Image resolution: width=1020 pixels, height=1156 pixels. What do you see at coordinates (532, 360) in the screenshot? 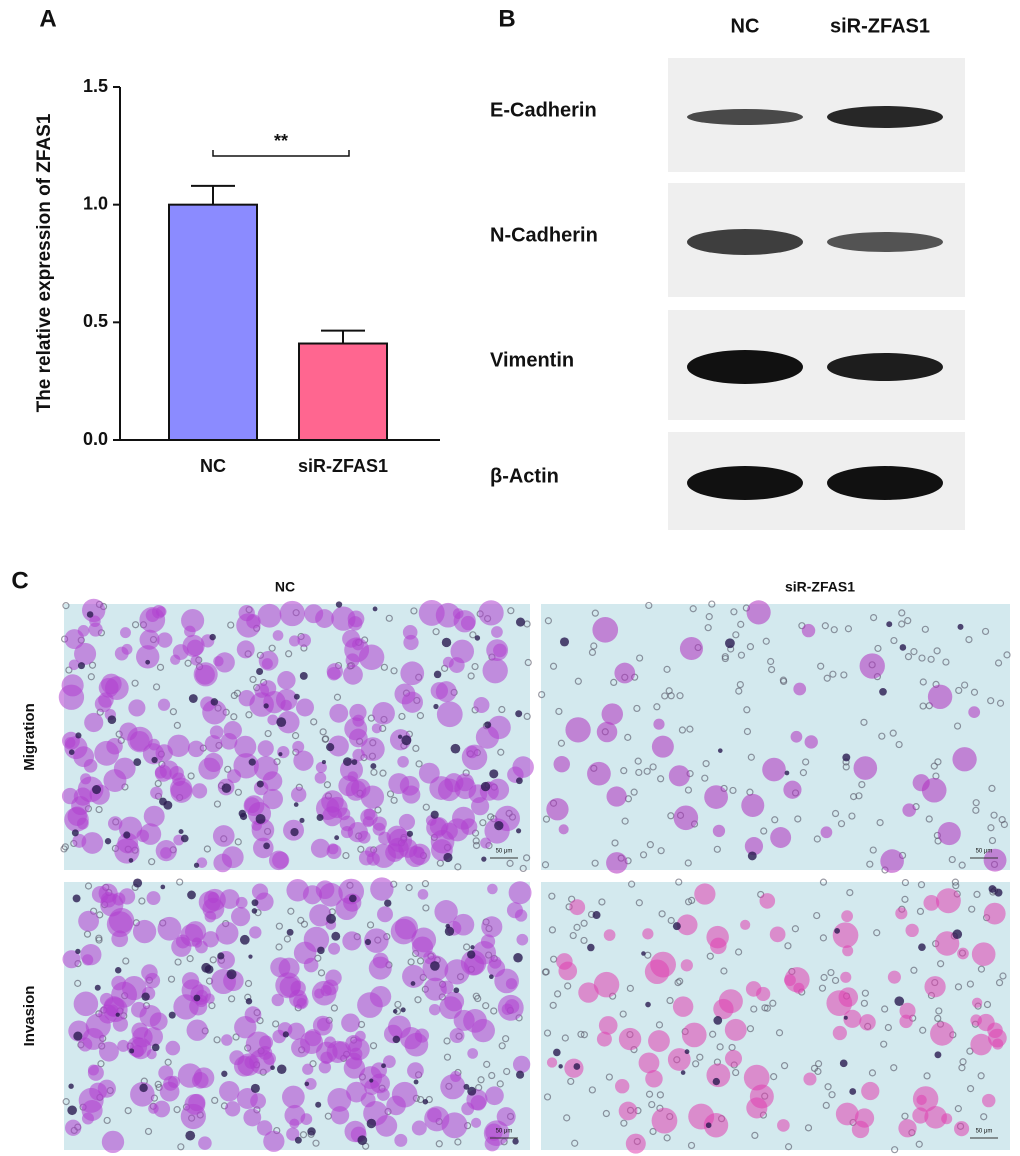
I see `row-label: Vimentin` at bounding box center [532, 360].